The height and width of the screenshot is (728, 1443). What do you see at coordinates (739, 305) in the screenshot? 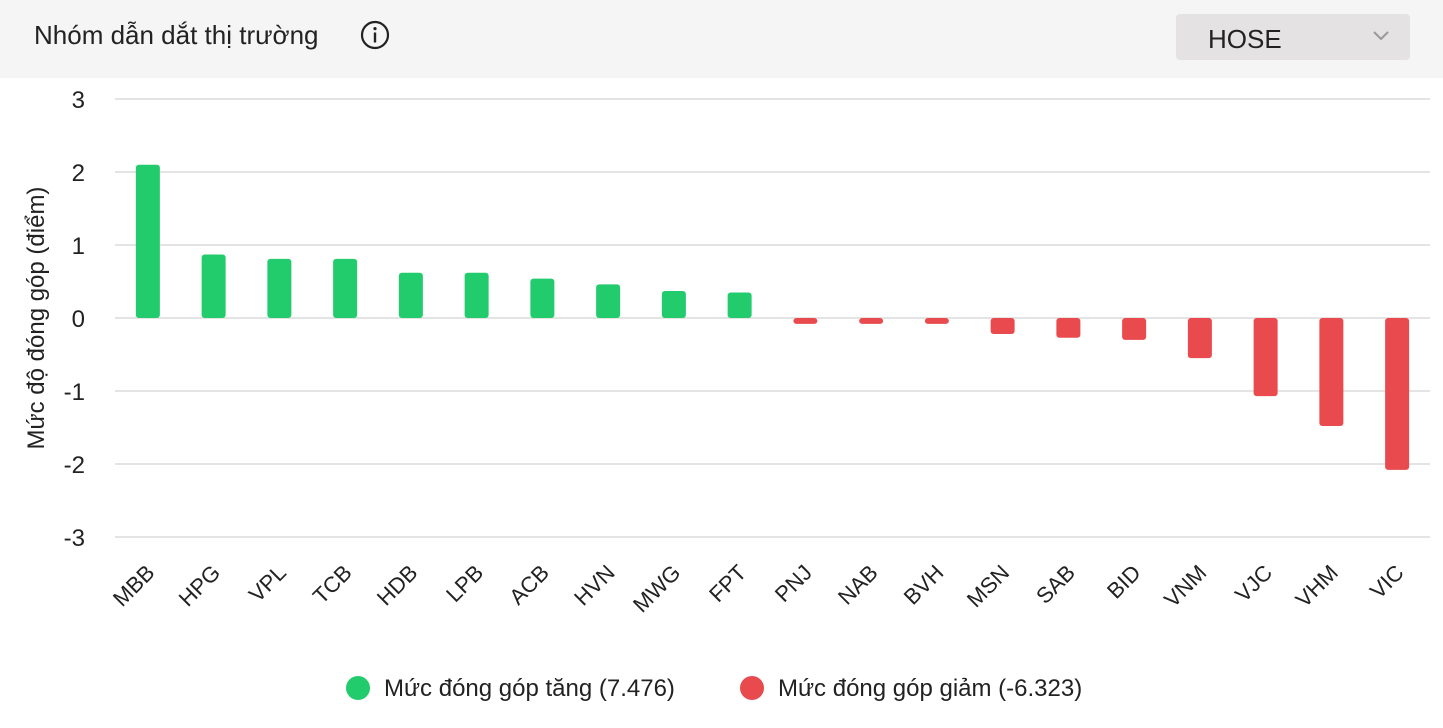
I see `bar-fpt` at bounding box center [739, 305].